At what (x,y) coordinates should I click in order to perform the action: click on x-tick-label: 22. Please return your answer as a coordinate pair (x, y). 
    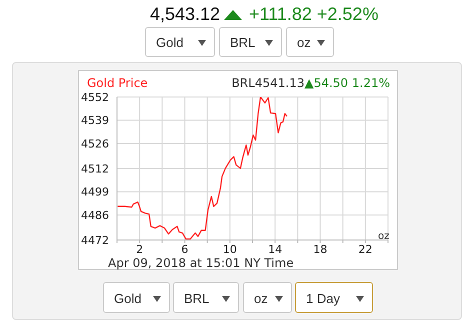
    Looking at the image, I should click on (365, 249).